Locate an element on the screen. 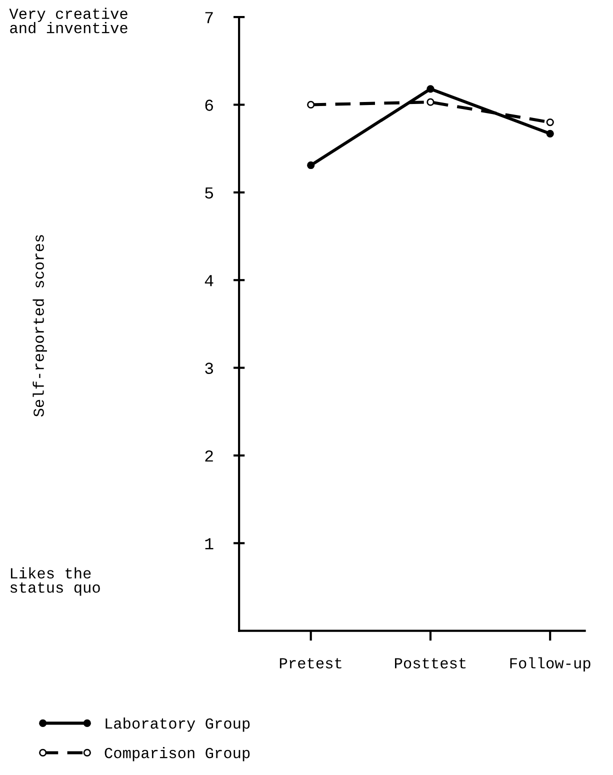 This screenshot has height=775, width=613. legend-label: Comparison Group is located at coordinates (177, 754).